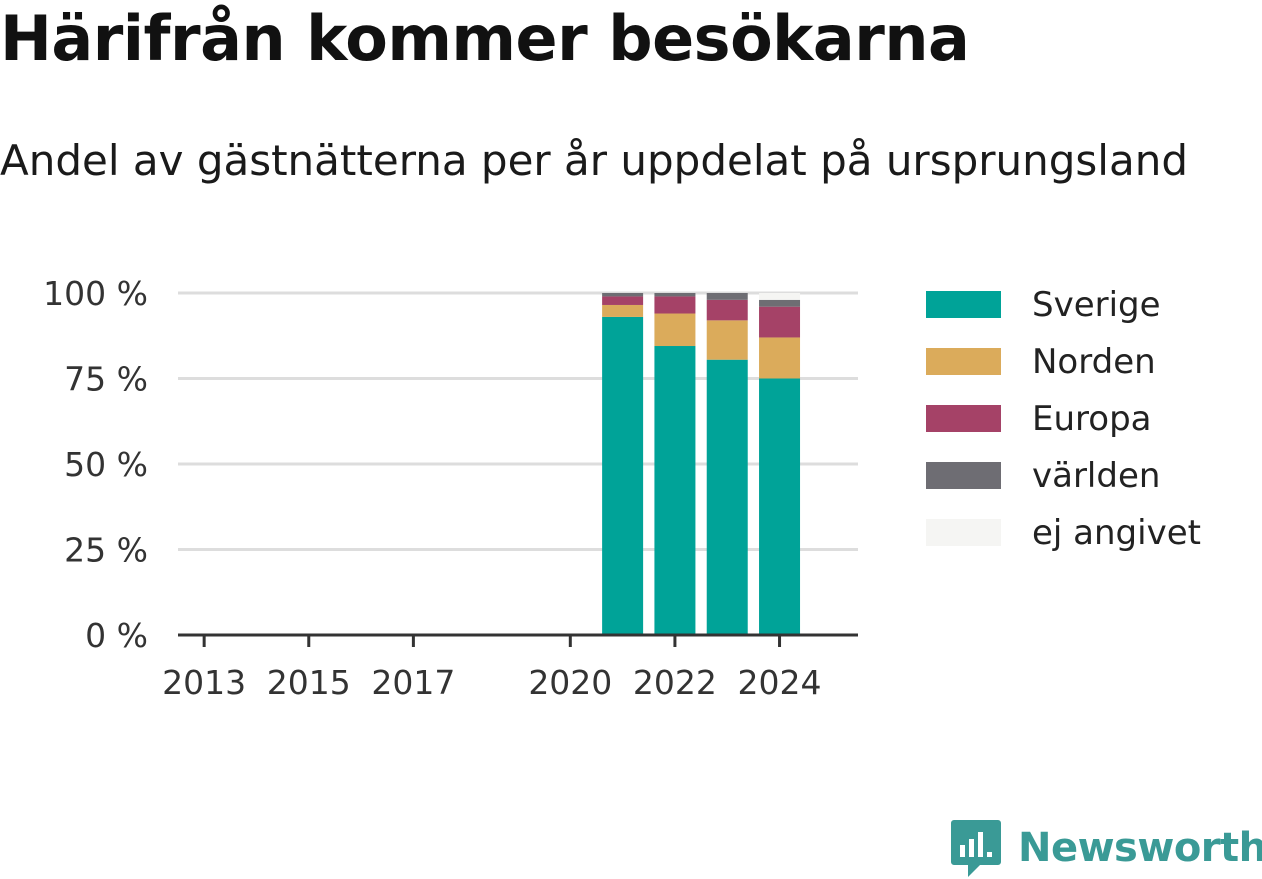  I want to click on legend-item: världen, so click(1063, 475).